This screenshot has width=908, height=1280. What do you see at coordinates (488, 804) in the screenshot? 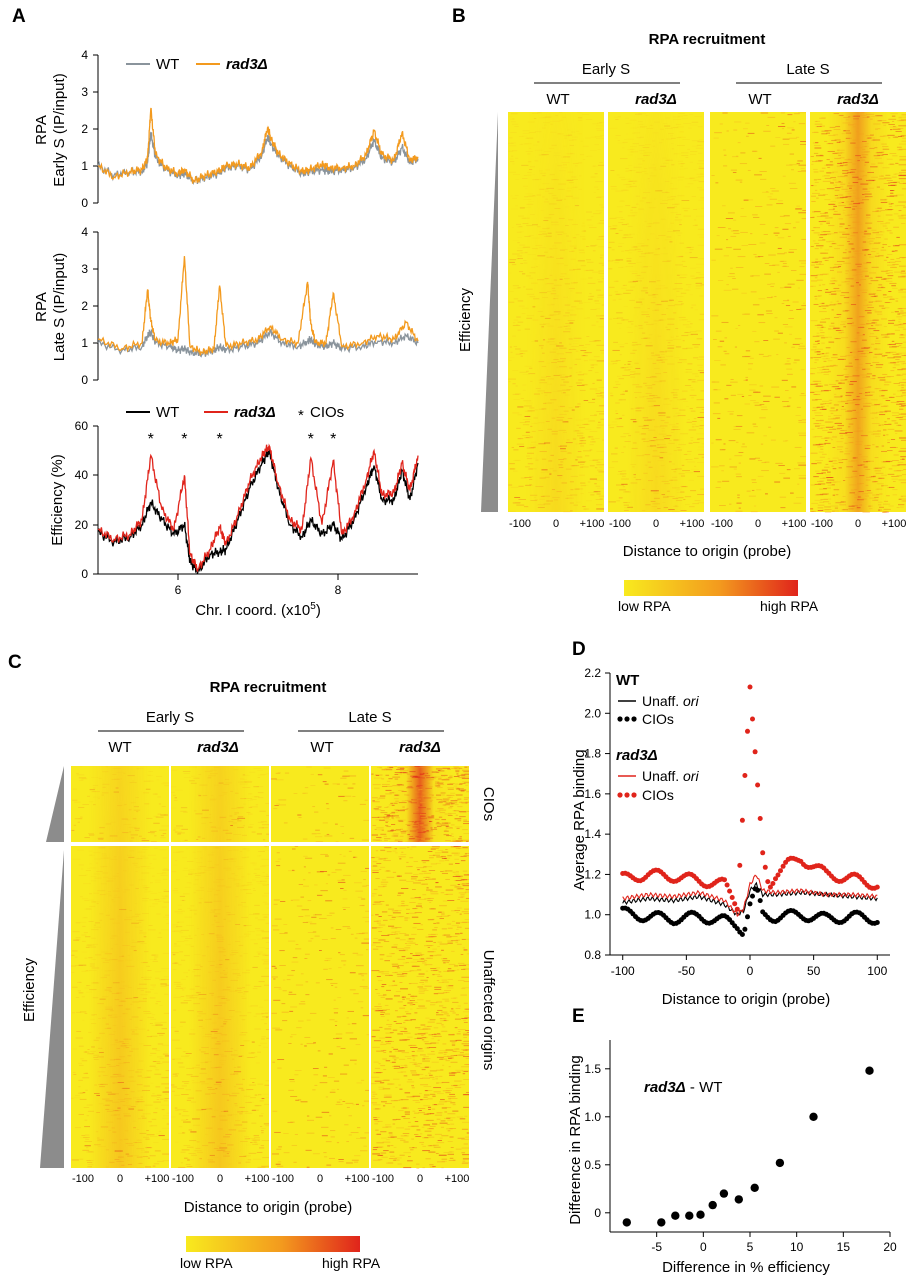
I see `c-cios-label: CIOs` at bounding box center [488, 804].